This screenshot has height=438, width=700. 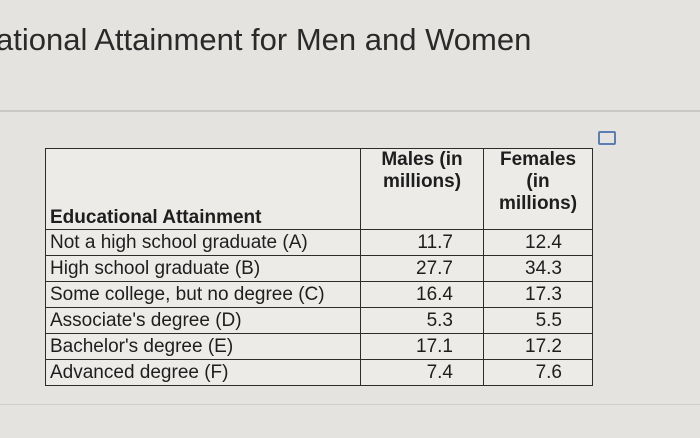 What do you see at coordinates (422, 268) in the screenshot?
I see `cell-value: 27.7` at bounding box center [422, 268].